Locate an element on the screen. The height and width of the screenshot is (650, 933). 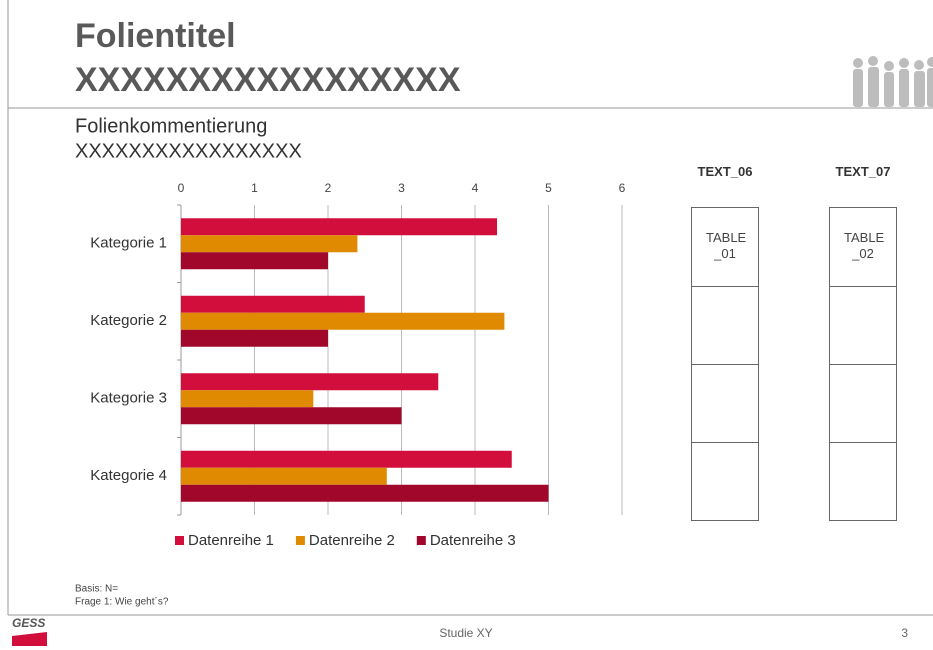
y-tick-label: Kategorie 3 is located at coordinates (128, 398).